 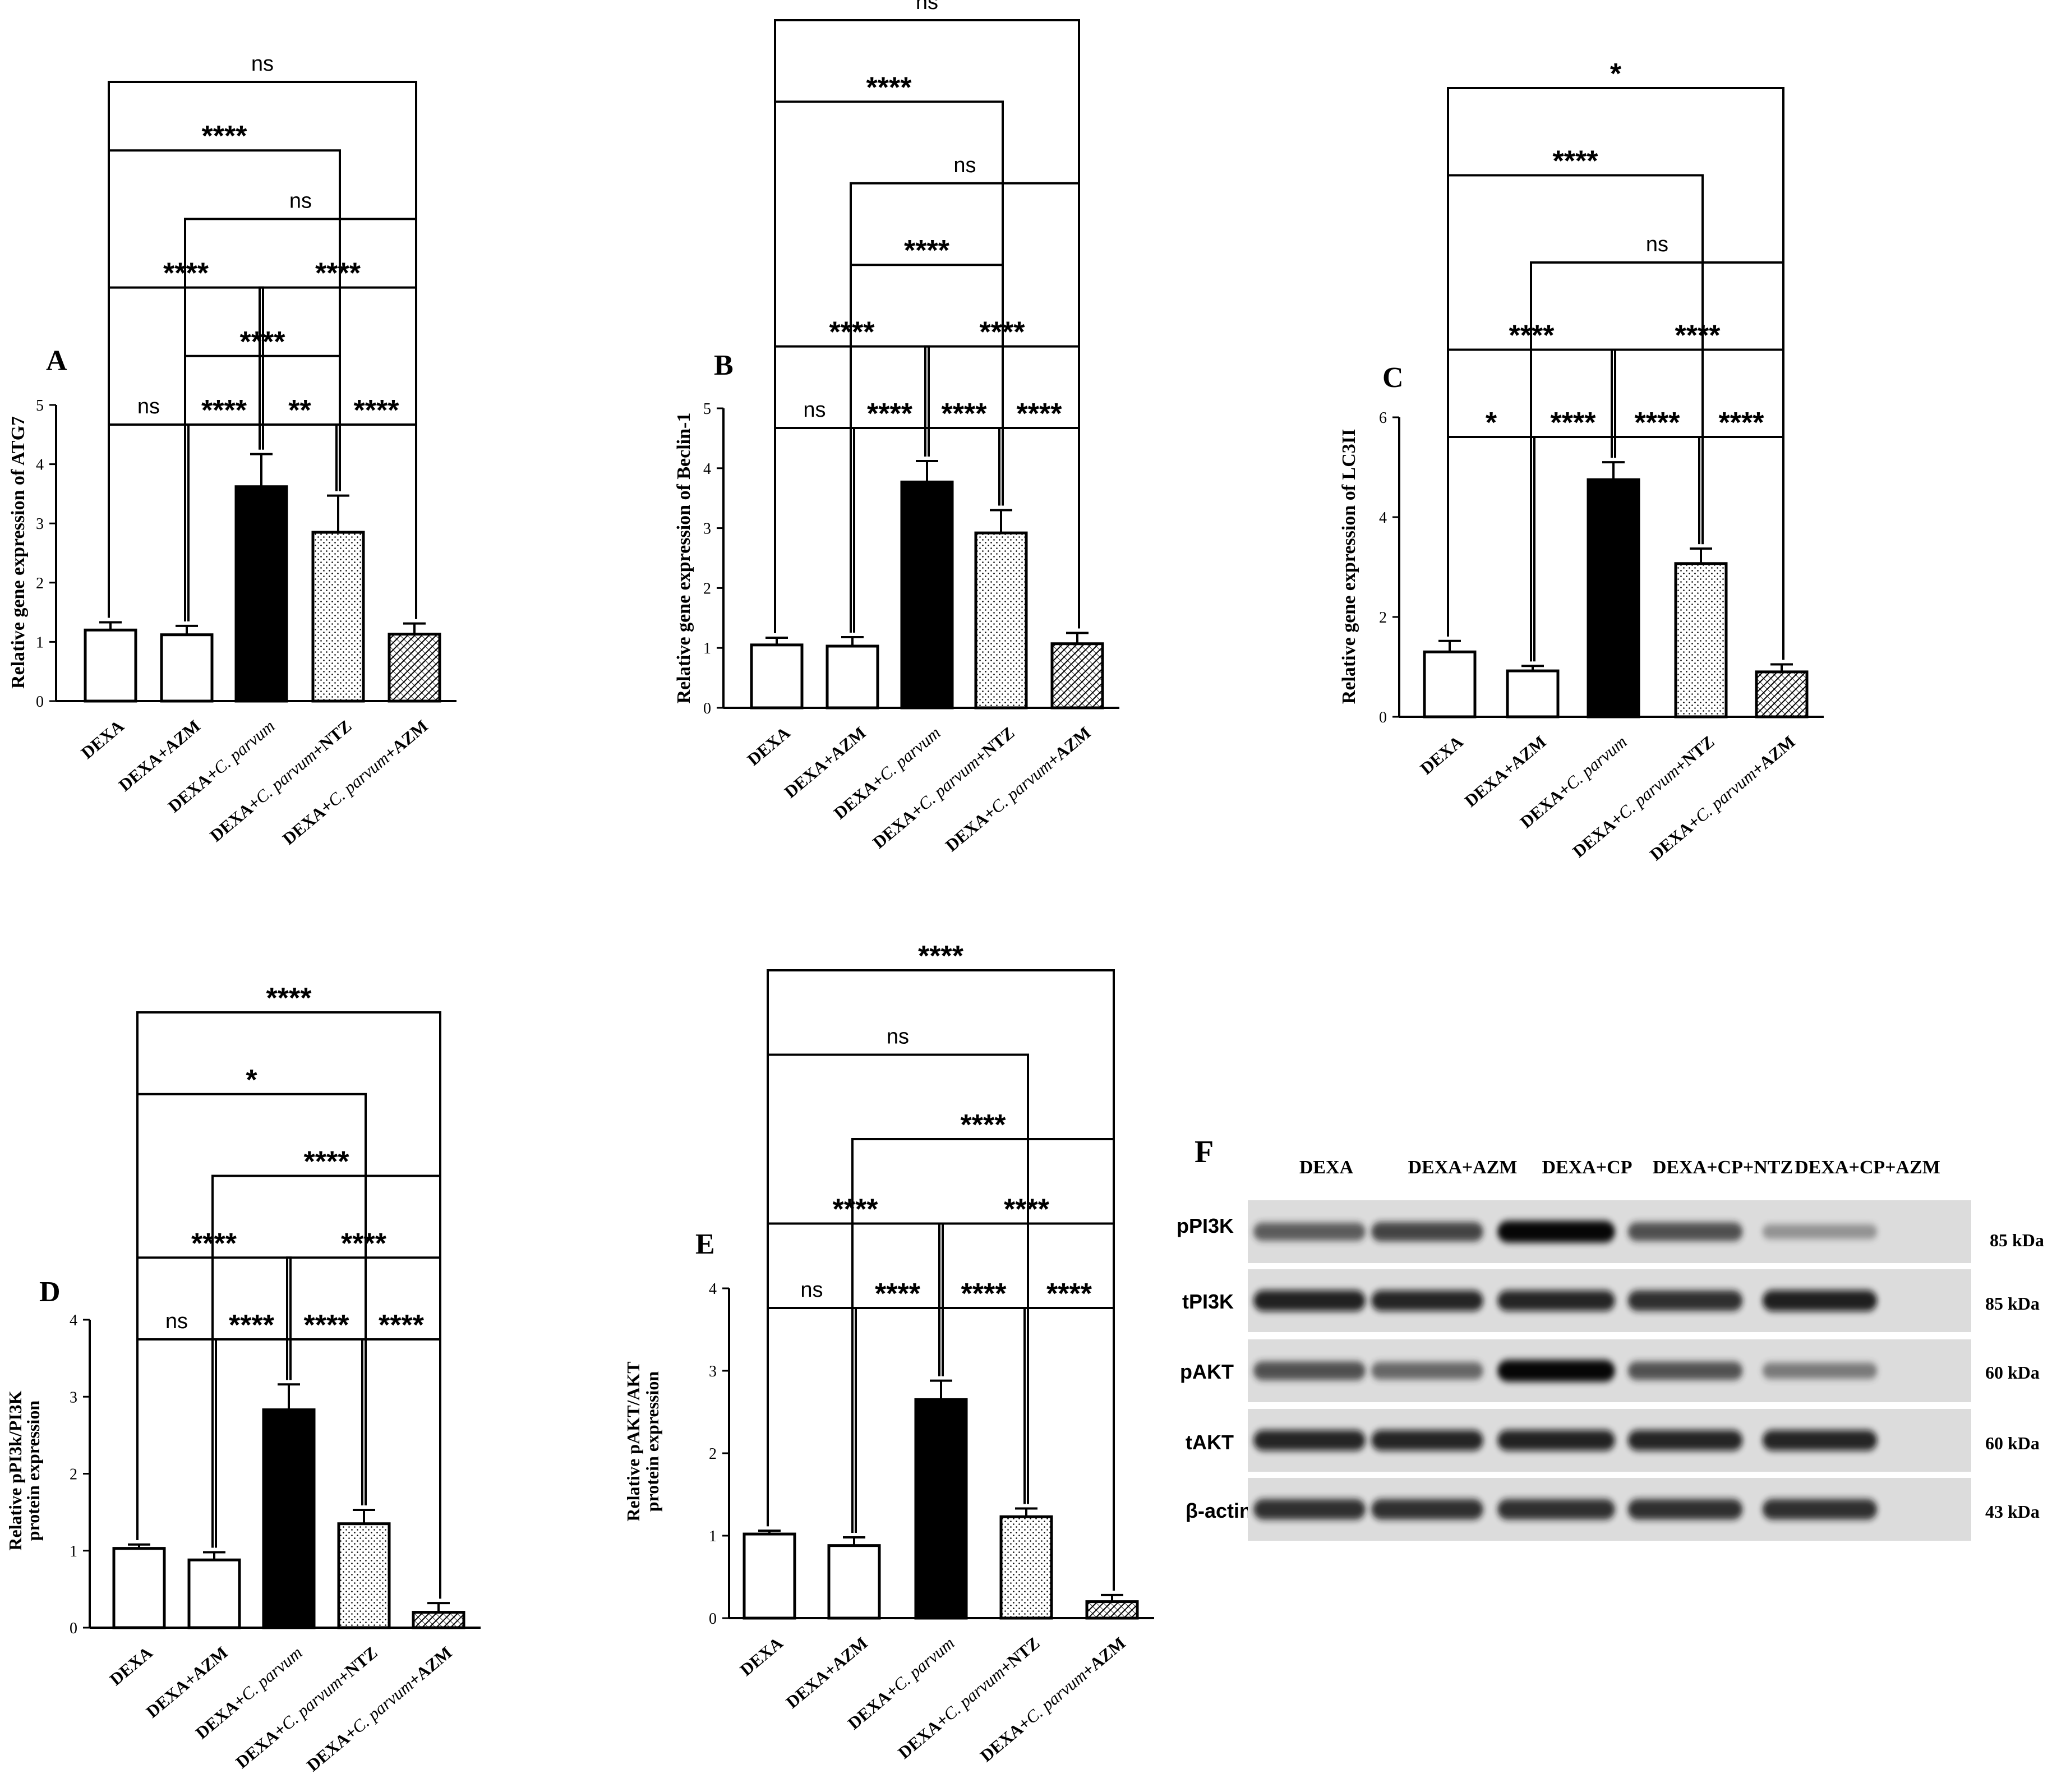 I want to click on y-tick-label: 4, so click(x=707, y=469).